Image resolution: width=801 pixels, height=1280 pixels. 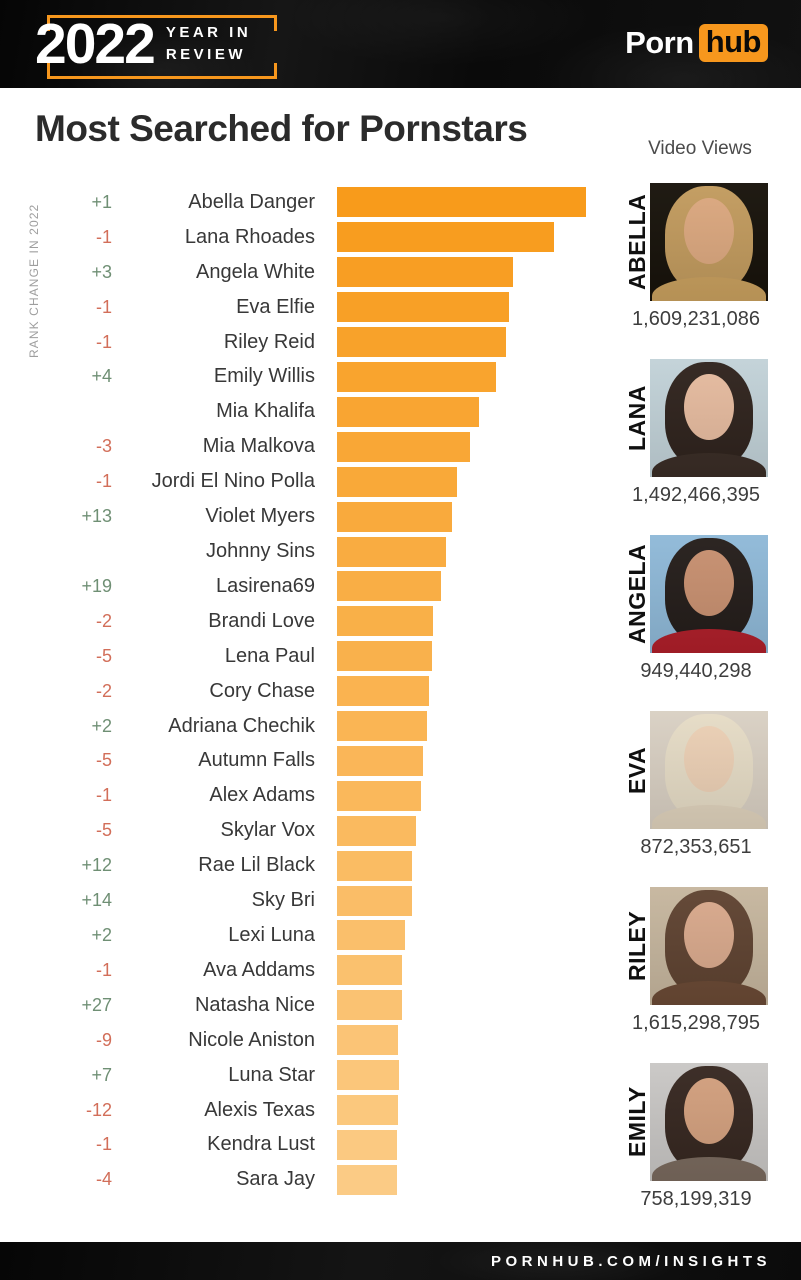 I want to click on video-views-card: ANGELA 949,440,298, so click(x=699, y=609).